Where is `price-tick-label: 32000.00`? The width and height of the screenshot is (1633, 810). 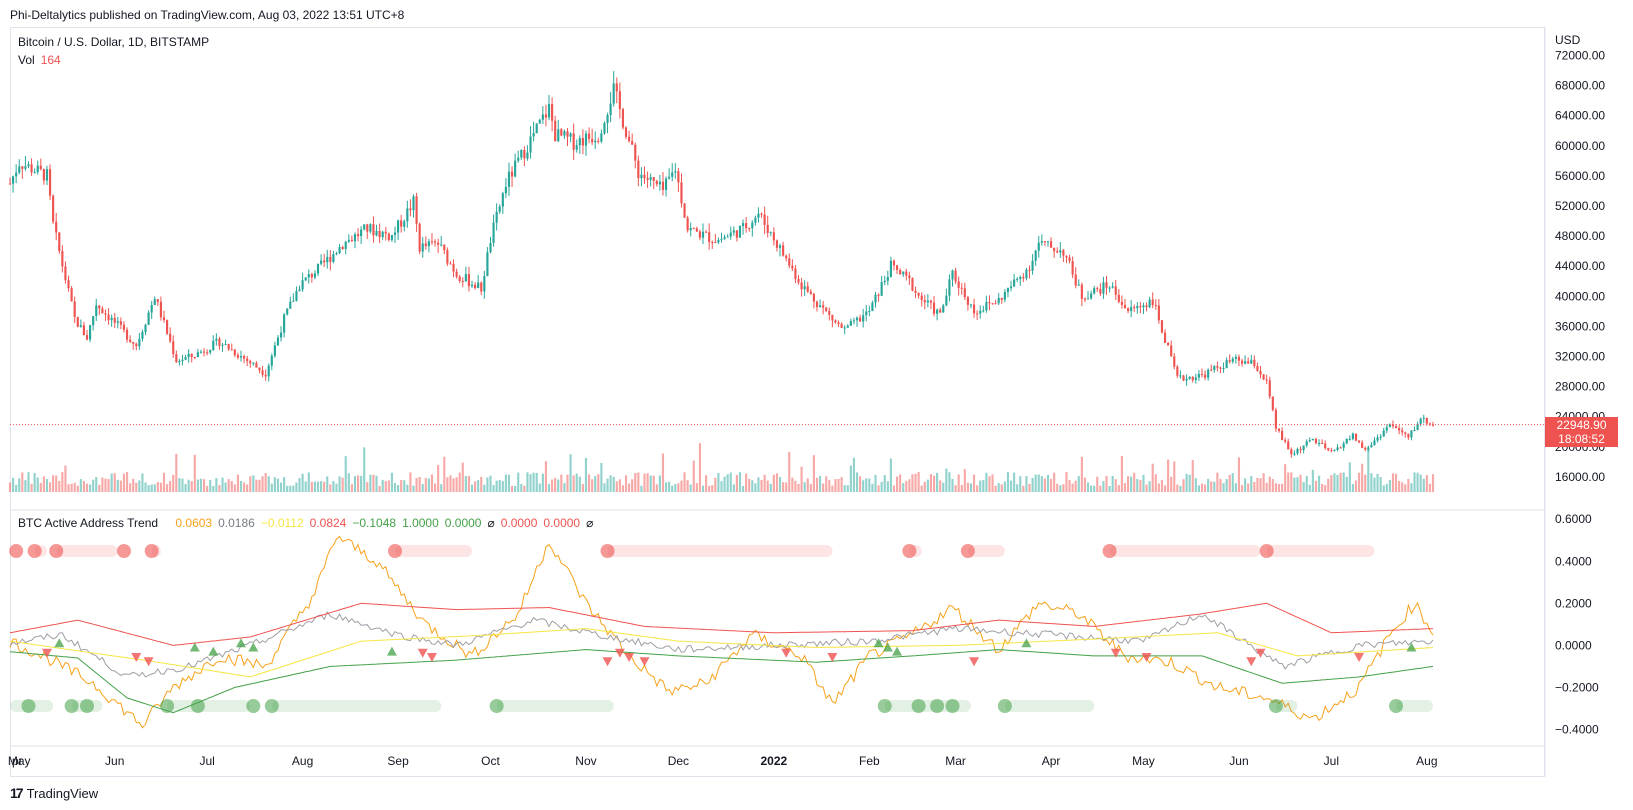 price-tick-label: 32000.00 is located at coordinates (1580, 357).